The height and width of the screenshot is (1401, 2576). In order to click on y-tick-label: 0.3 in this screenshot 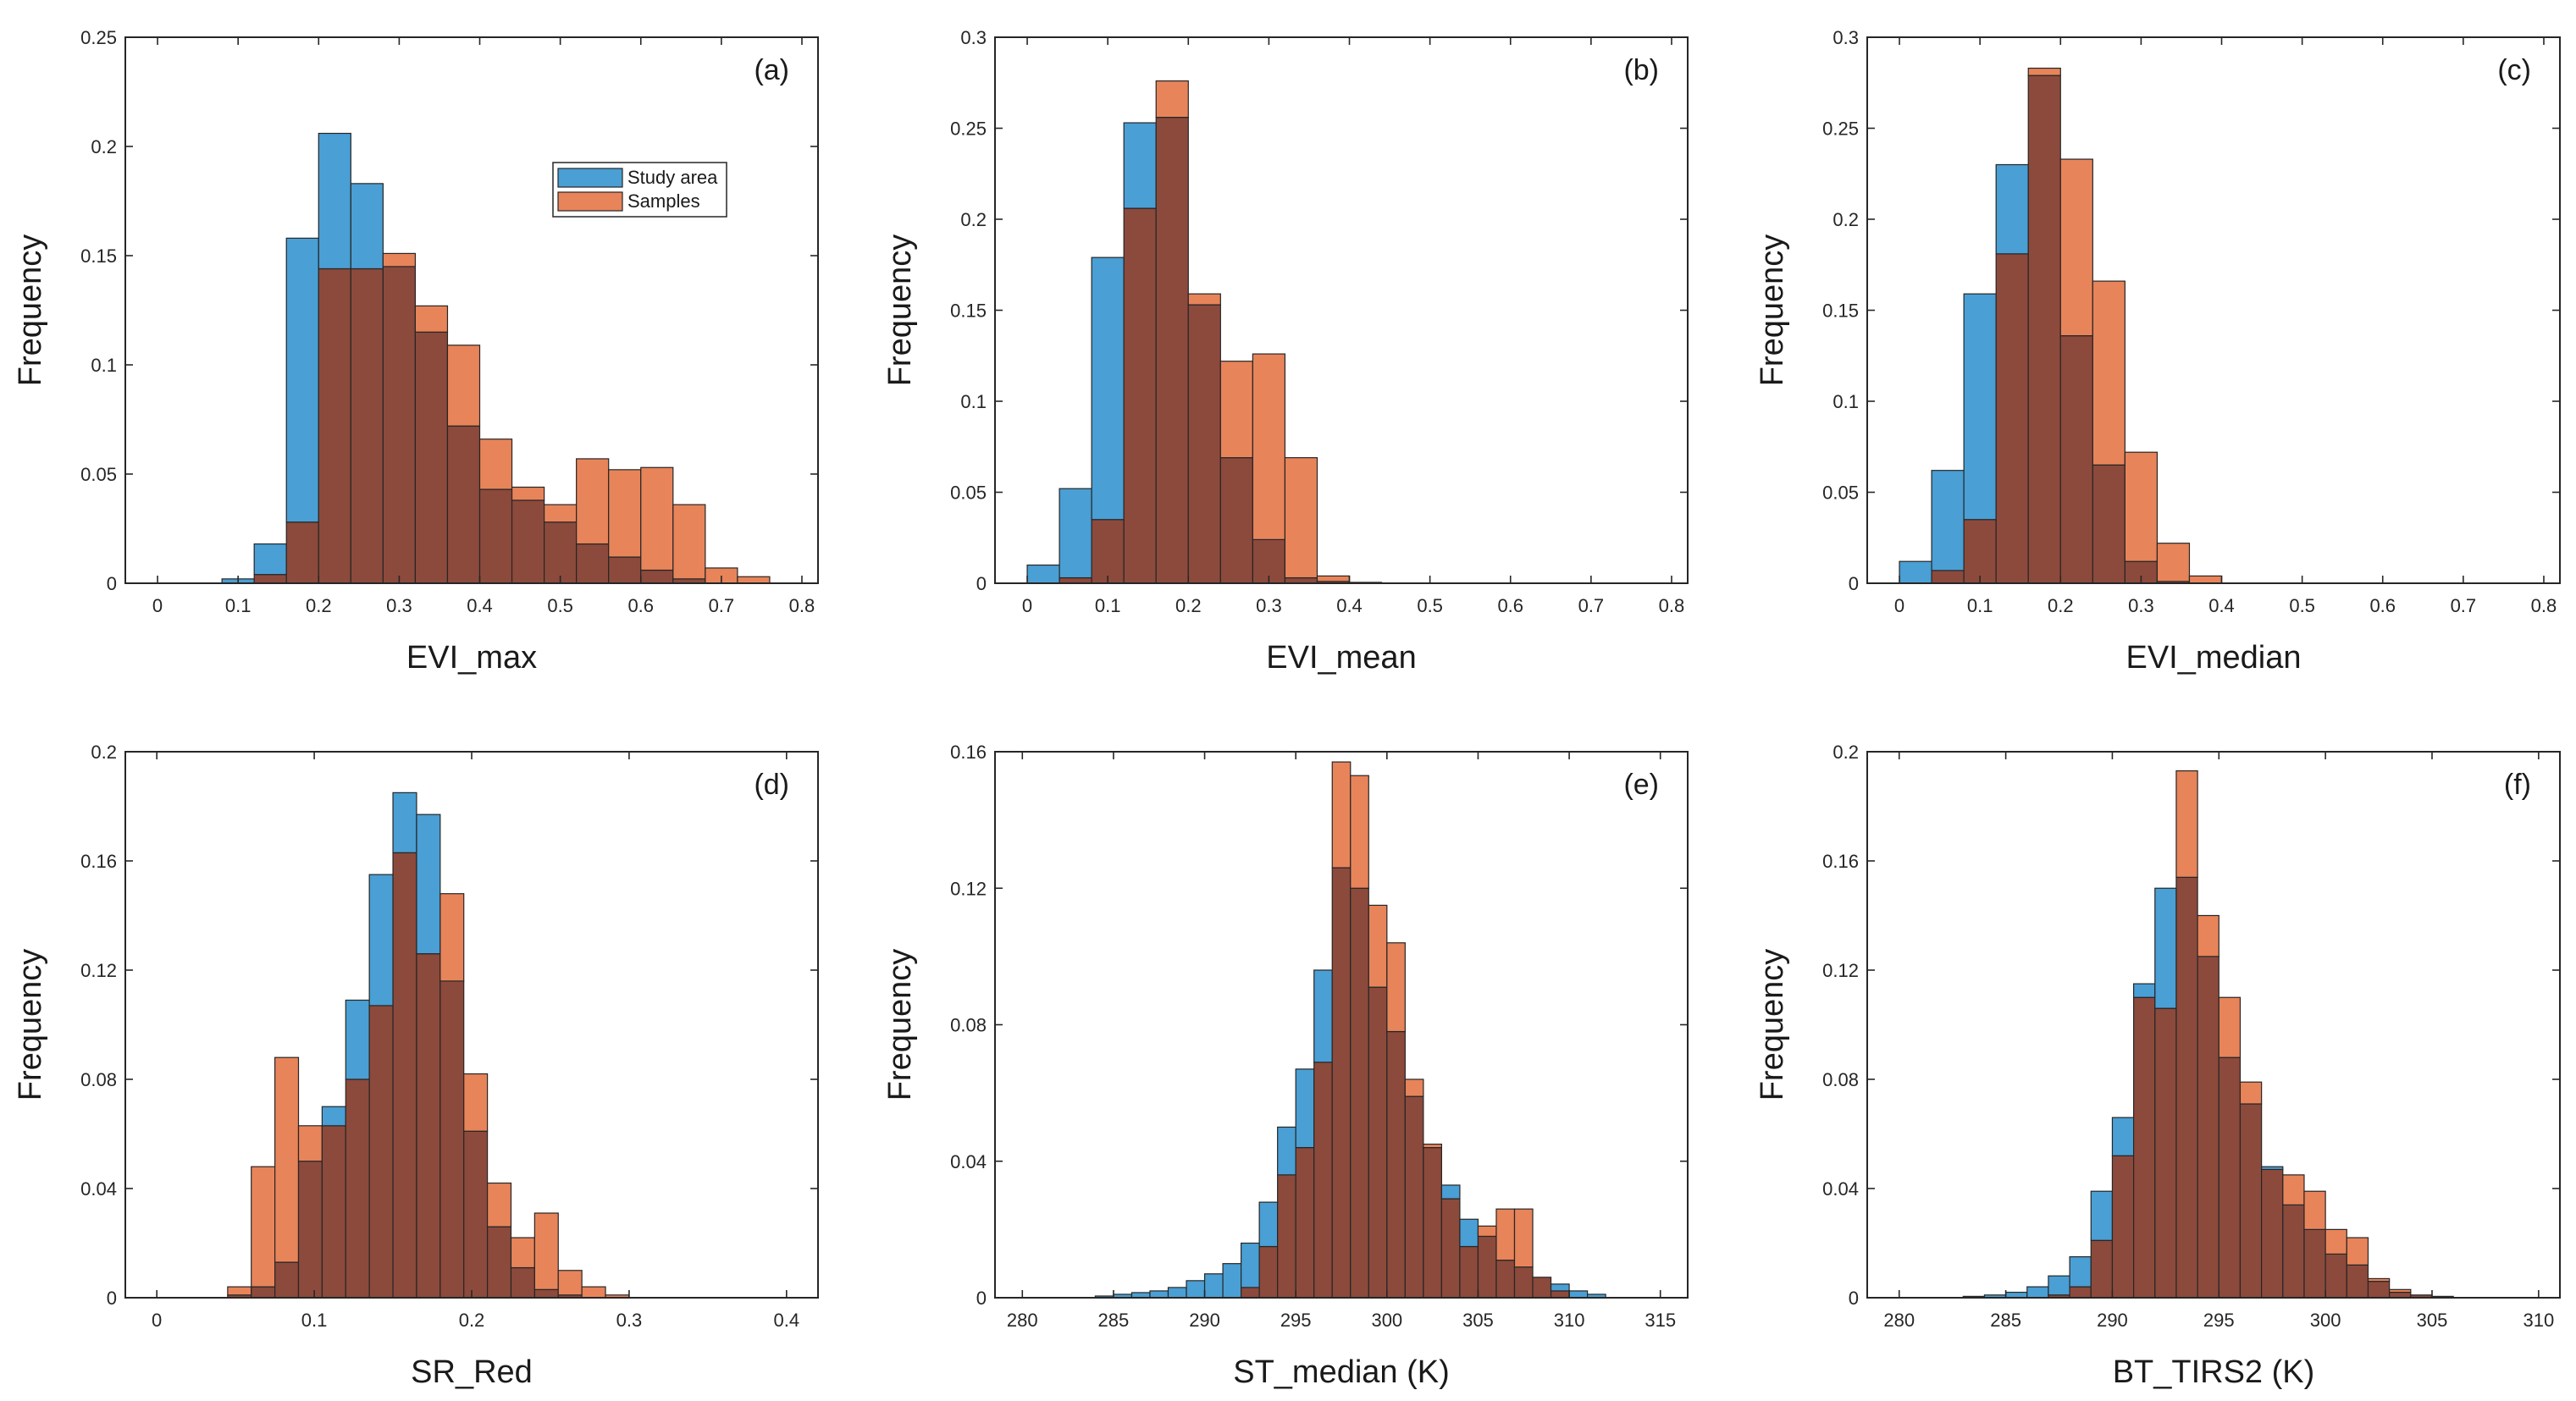, I will do `click(1845, 37)`.